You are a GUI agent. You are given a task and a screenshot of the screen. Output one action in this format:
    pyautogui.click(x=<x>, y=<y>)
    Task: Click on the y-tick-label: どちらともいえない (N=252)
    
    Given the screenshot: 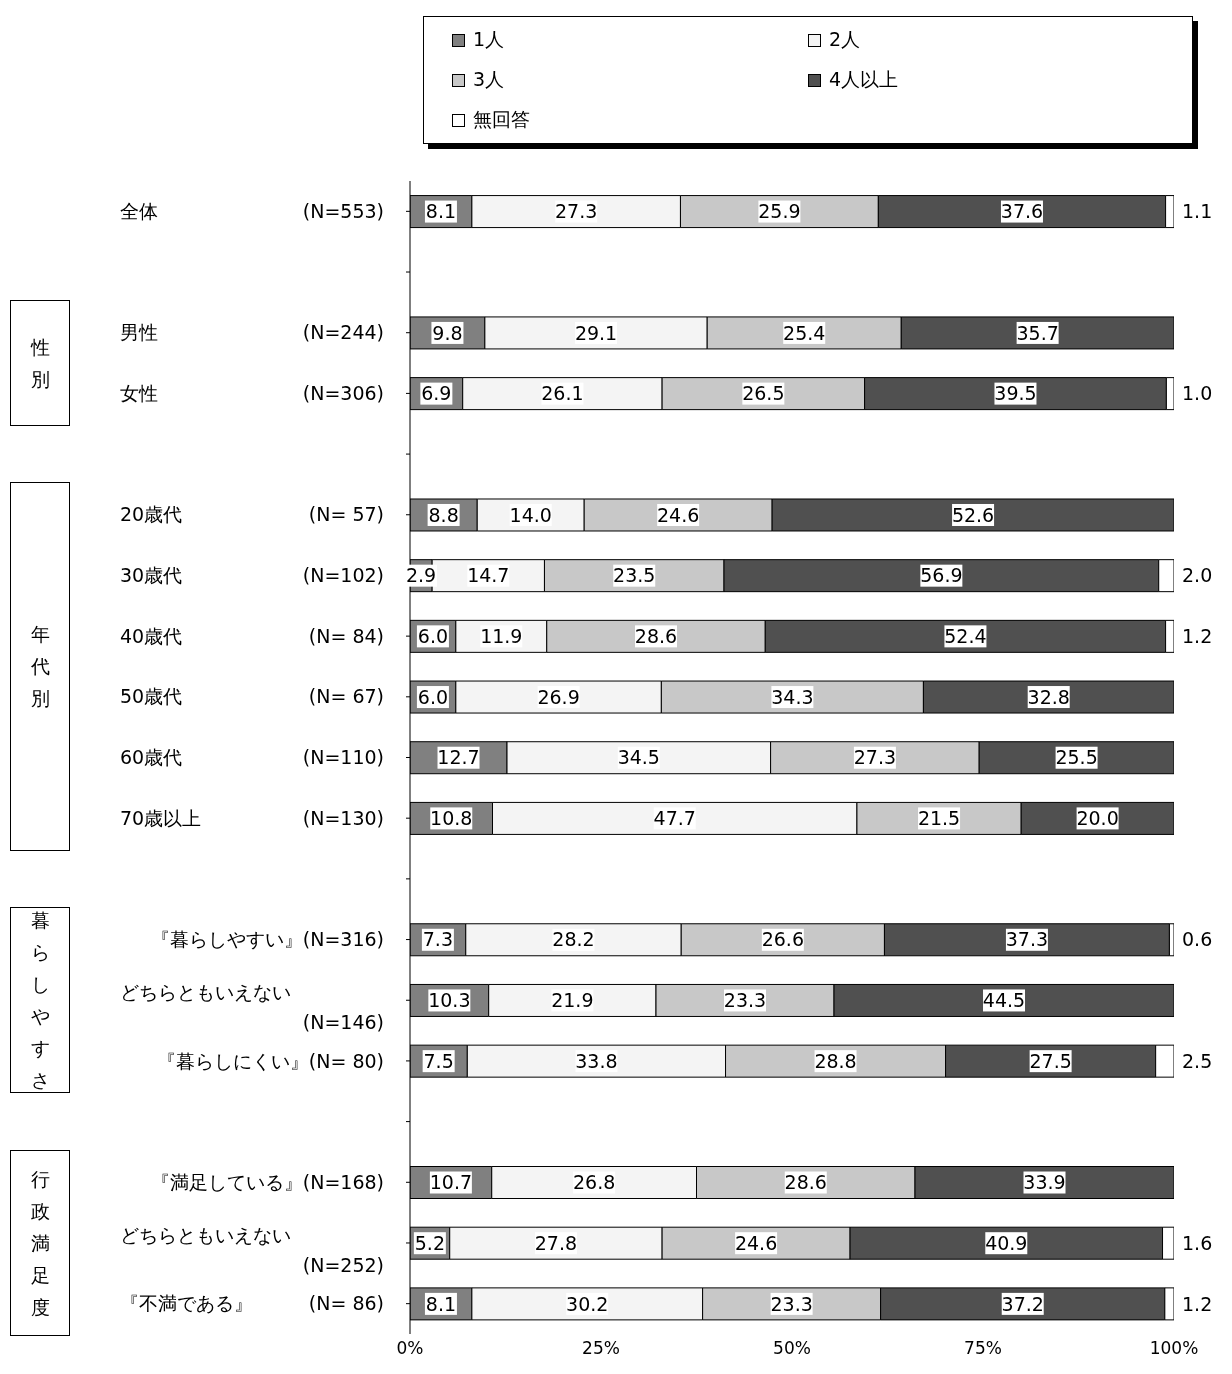 What is the action you would take?
    pyautogui.click(x=252, y=1249)
    